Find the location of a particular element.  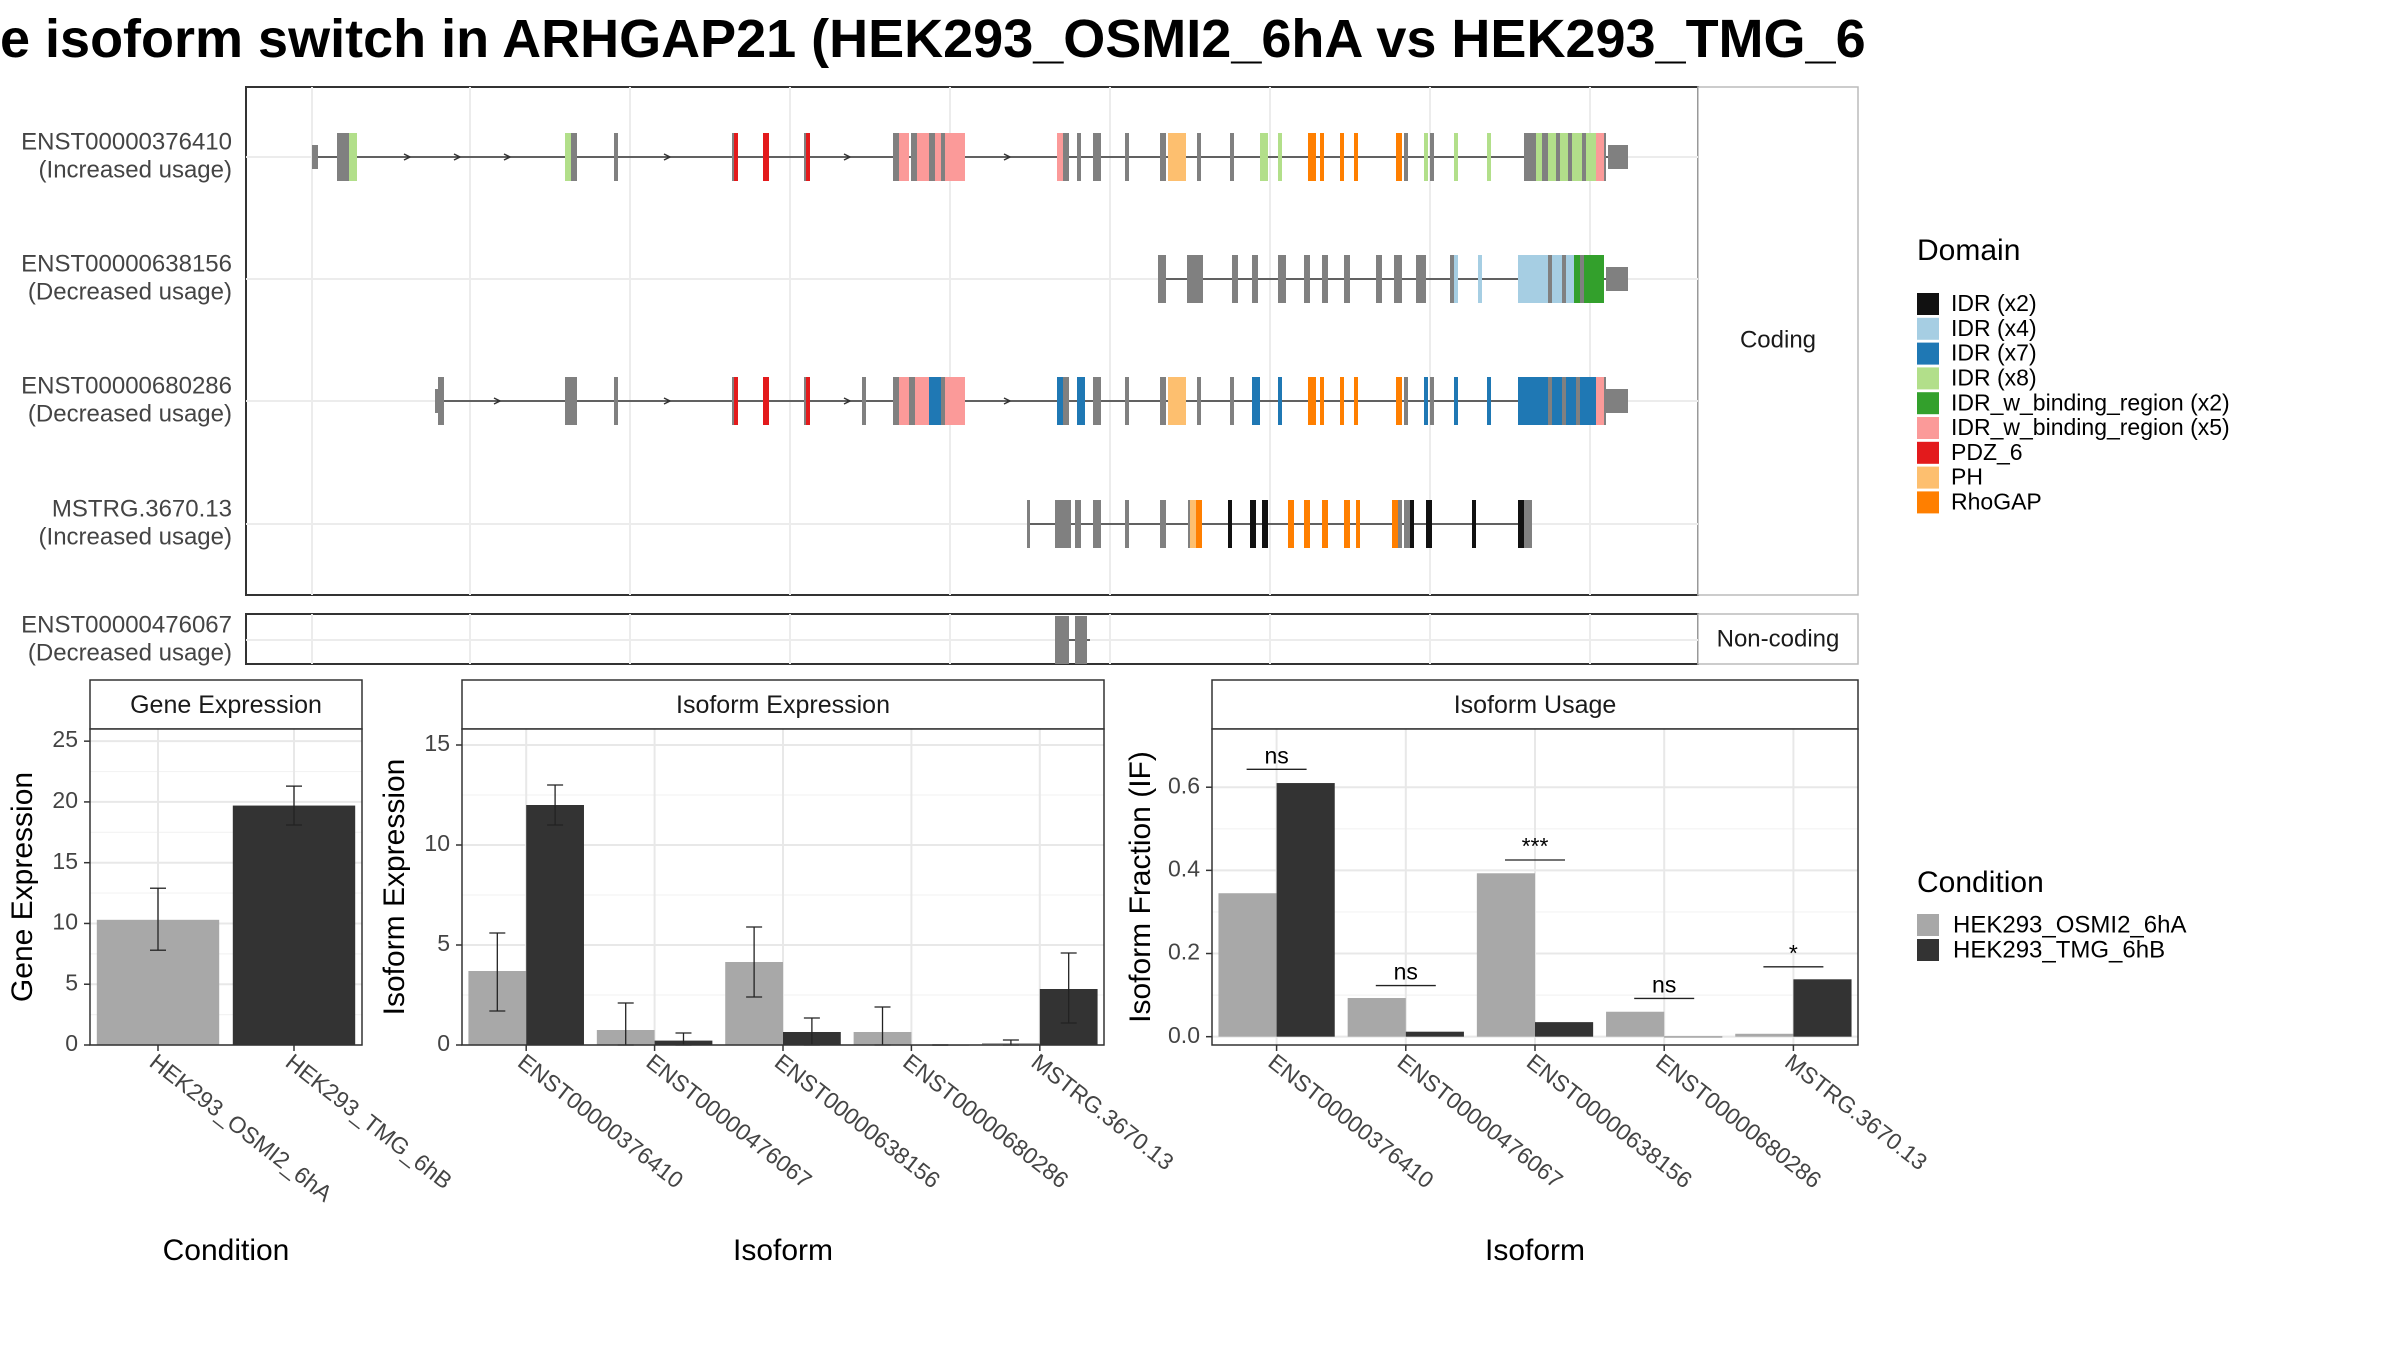

transcript-id-label: ENST00000638156 is located at coordinates (126, 263).